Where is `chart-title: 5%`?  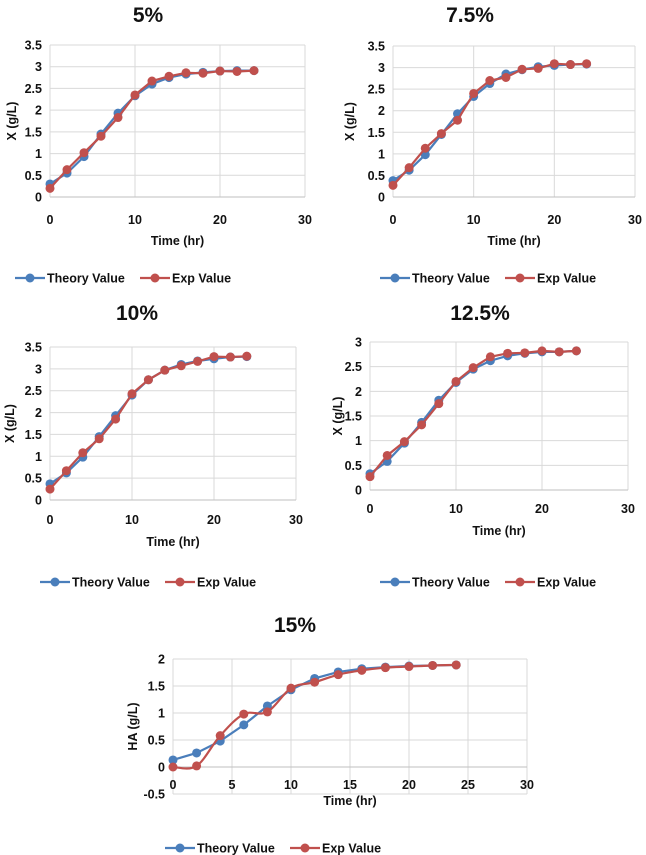
chart-title: 5% is located at coordinates (148, 15).